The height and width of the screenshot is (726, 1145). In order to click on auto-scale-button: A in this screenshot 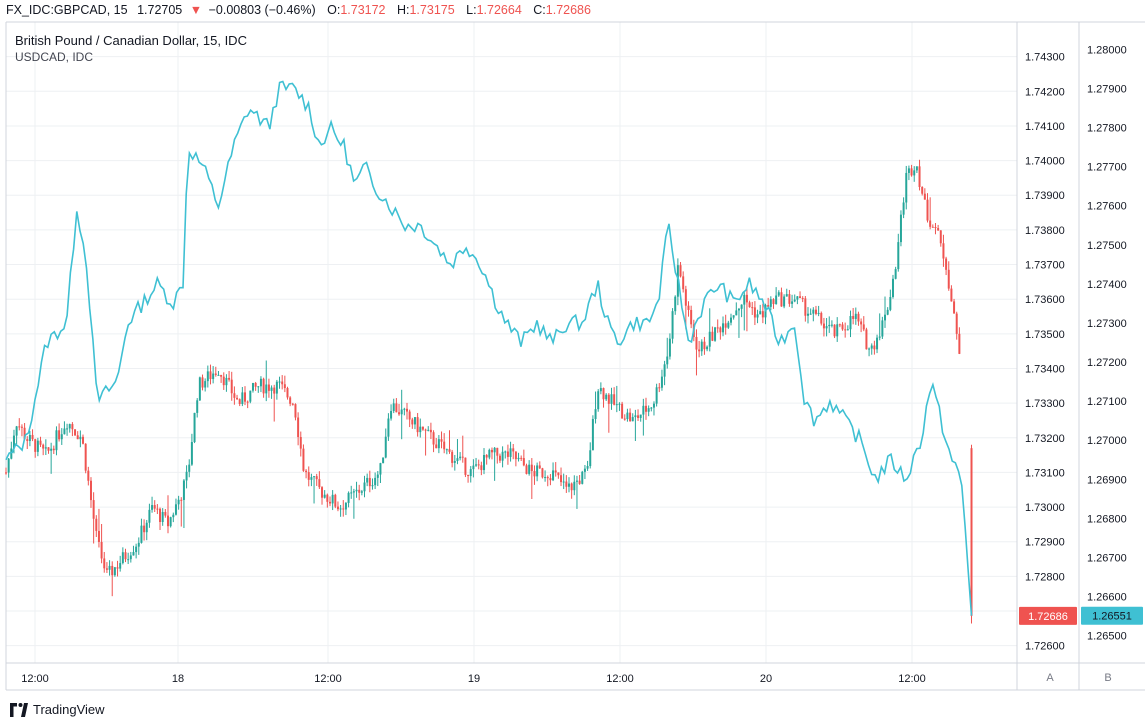, I will do `click(1050, 678)`.